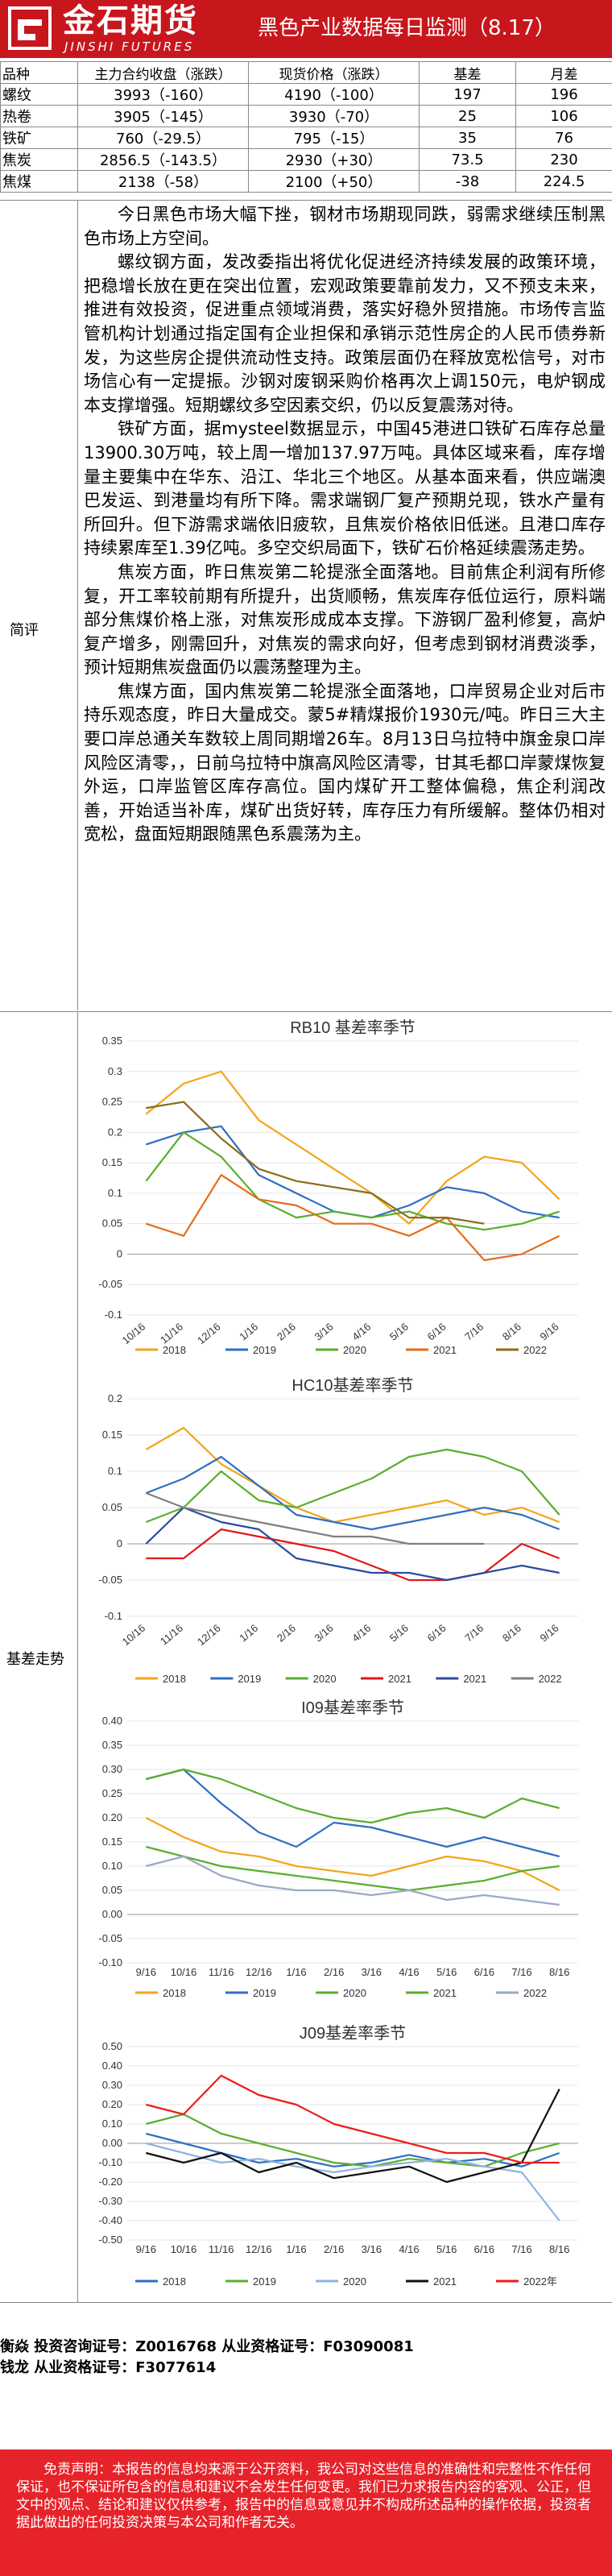 This screenshot has width=612, height=2576. What do you see at coordinates (563, 138) in the screenshot?
I see `spread-cell: 76` at bounding box center [563, 138].